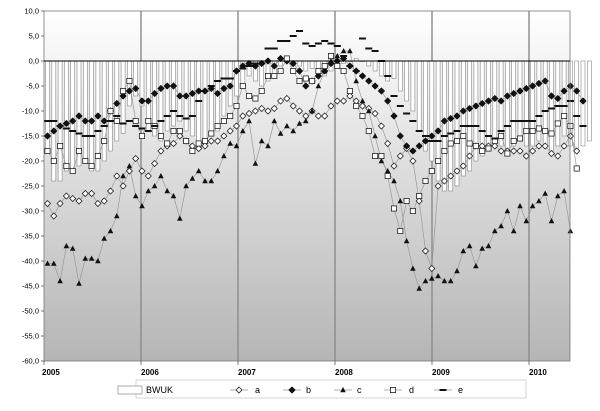 This screenshot has height=411, width=600. What do you see at coordinates (30, 261) in the screenshot?
I see `y-tick-label: -40,0` at bounding box center [30, 261].